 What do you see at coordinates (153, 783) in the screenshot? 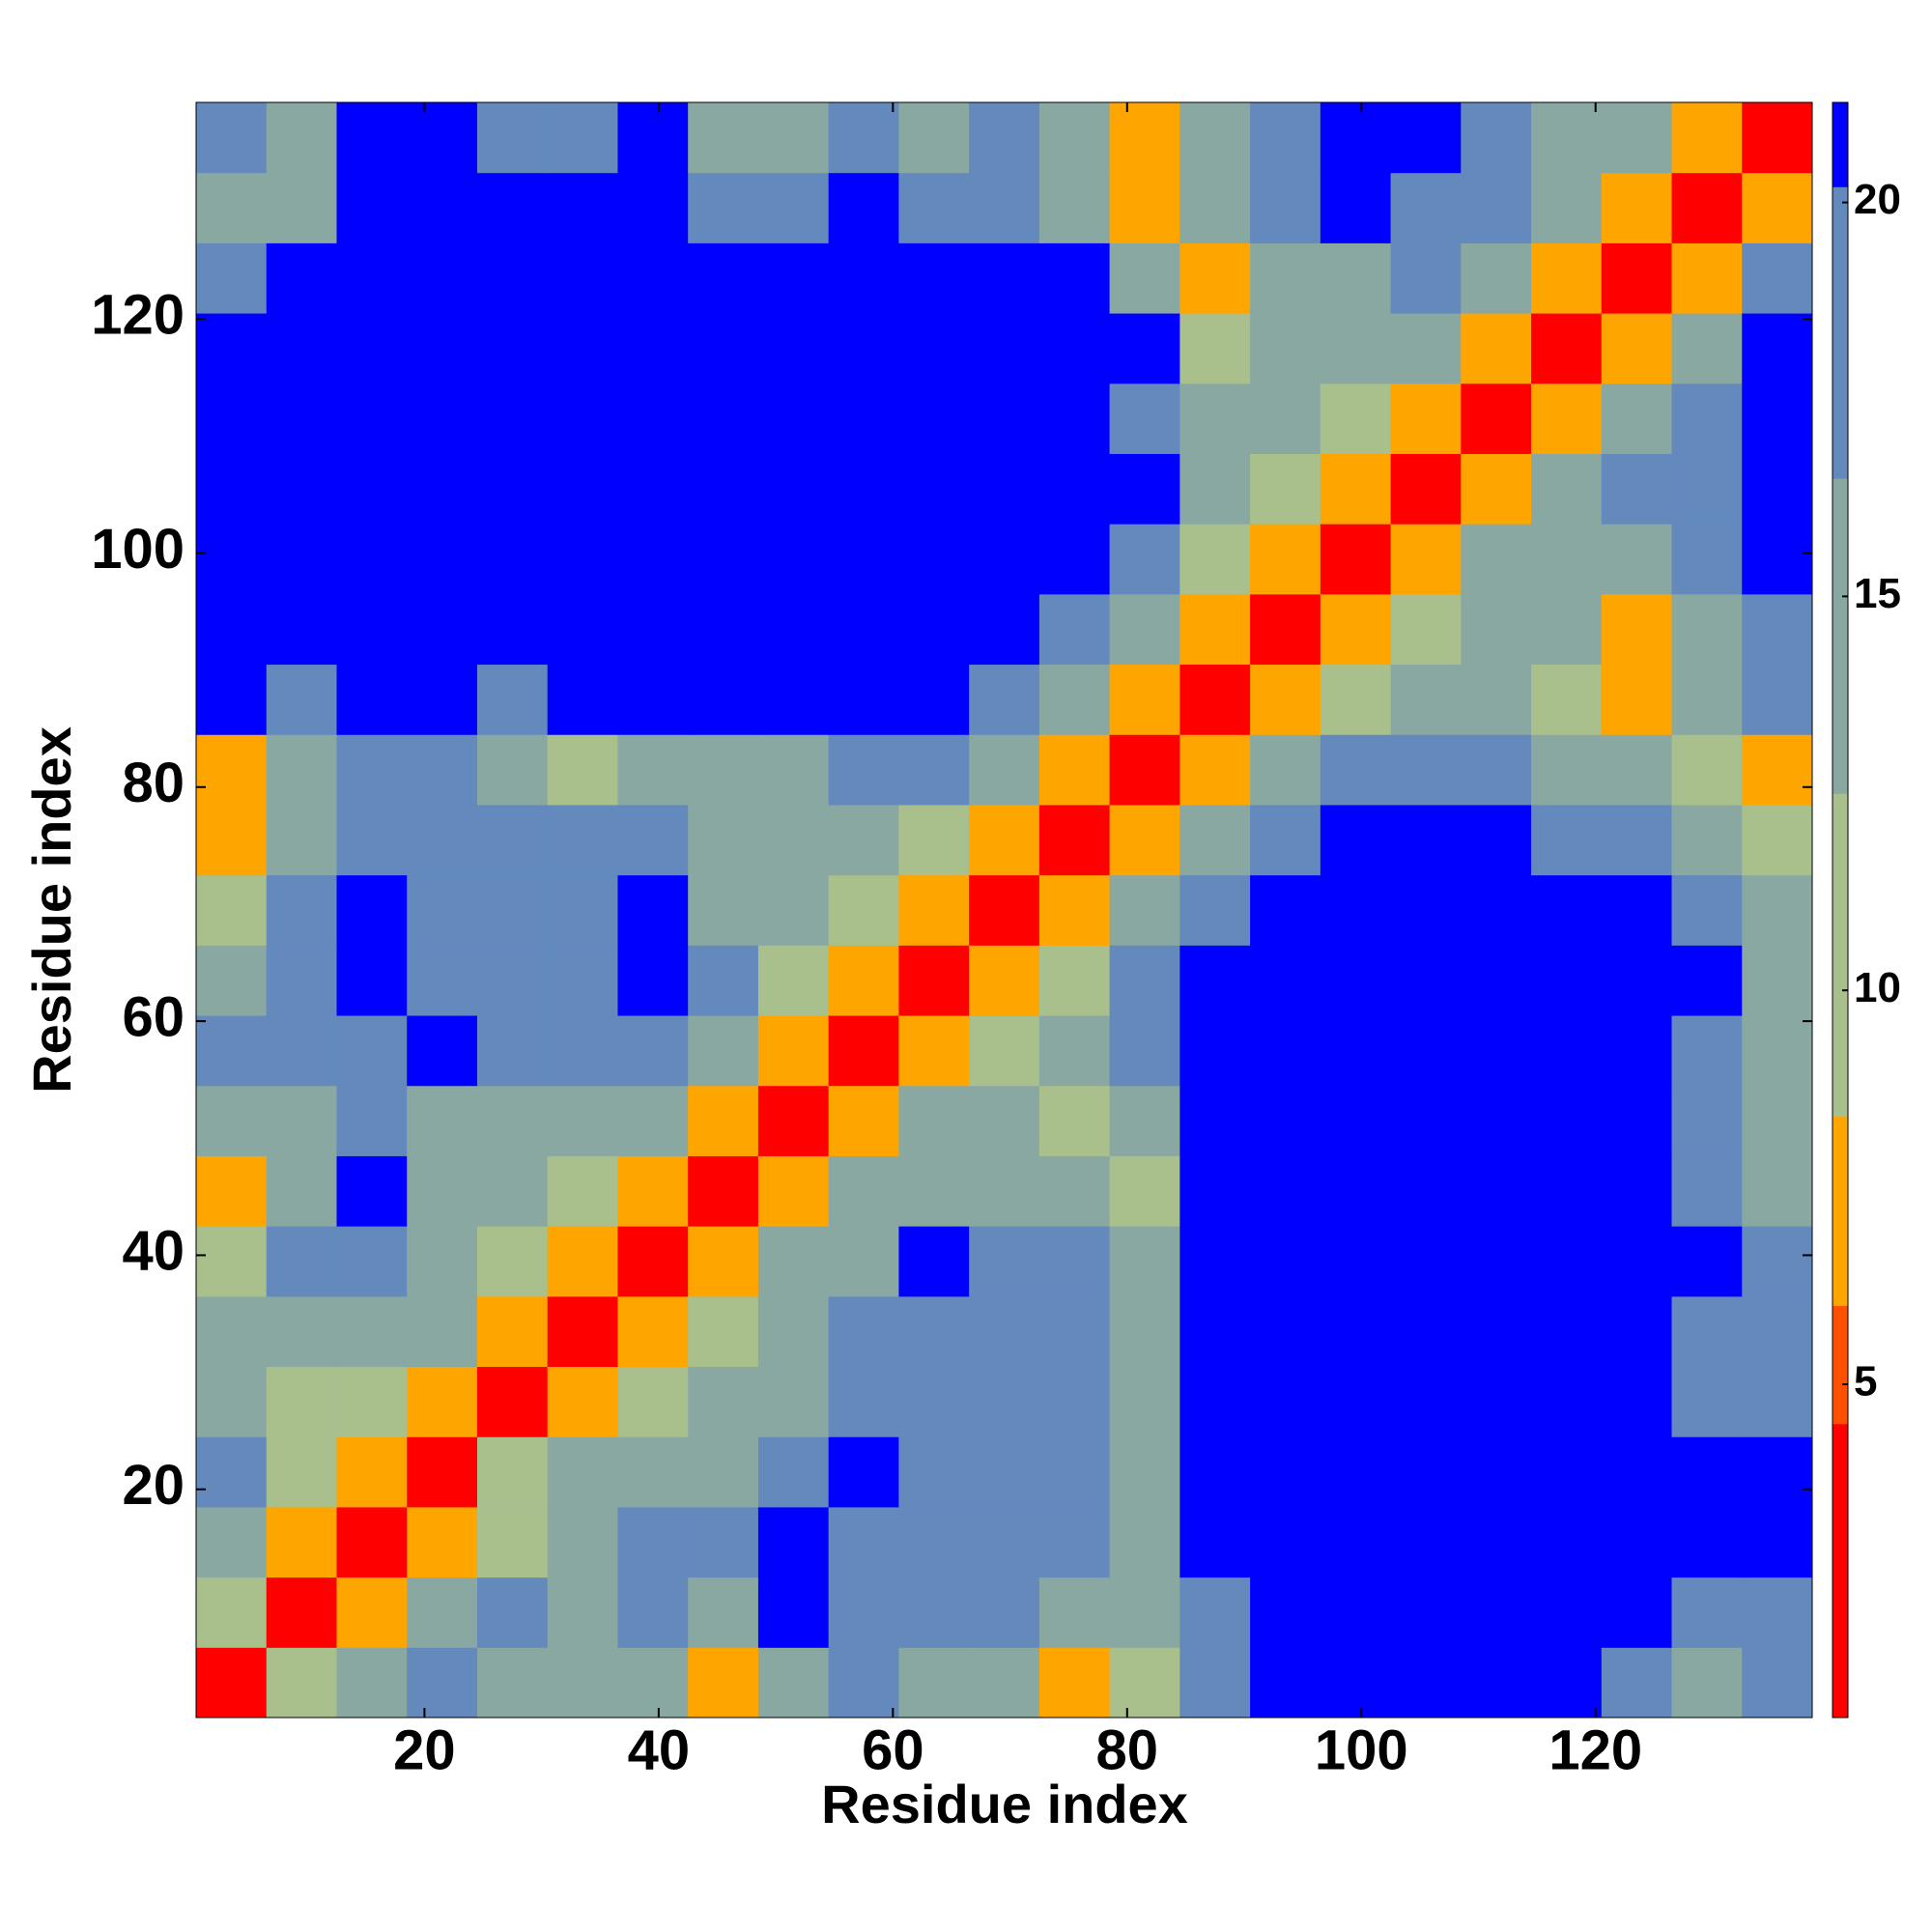
I see `y-tick-label: 80` at bounding box center [153, 783].